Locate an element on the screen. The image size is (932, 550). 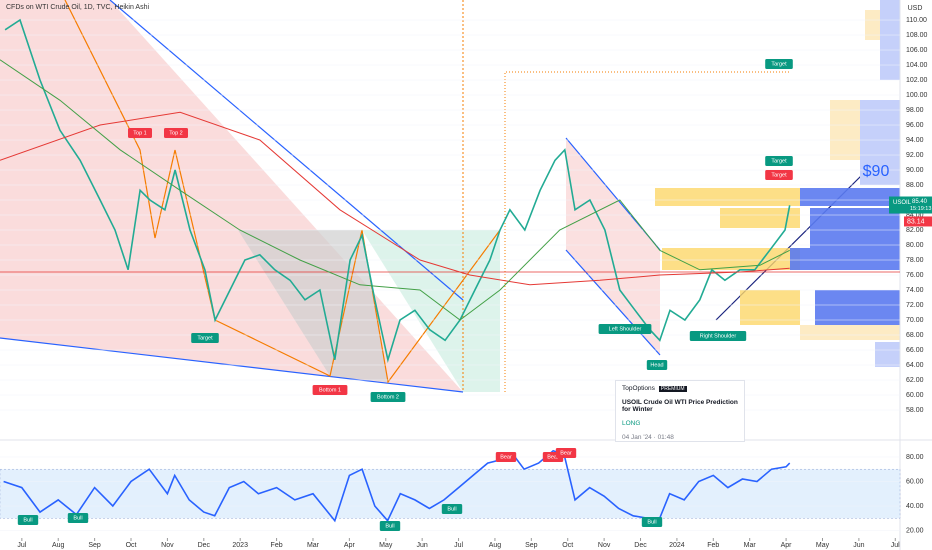
level-label: 83.14 is located at coordinates (916, 221).